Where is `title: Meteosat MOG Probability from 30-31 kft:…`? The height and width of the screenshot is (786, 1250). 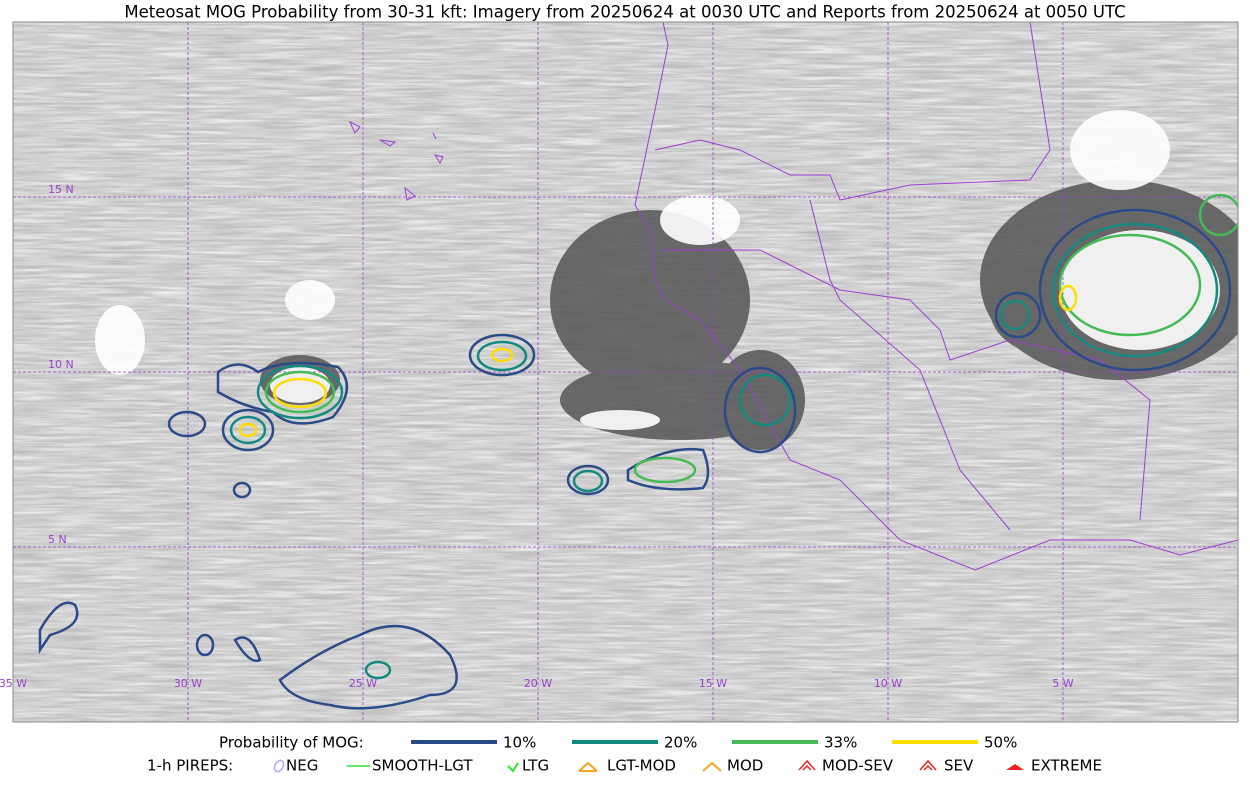 title: Meteosat MOG Probability from 30-31 kft:… is located at coordinates (624, 12).